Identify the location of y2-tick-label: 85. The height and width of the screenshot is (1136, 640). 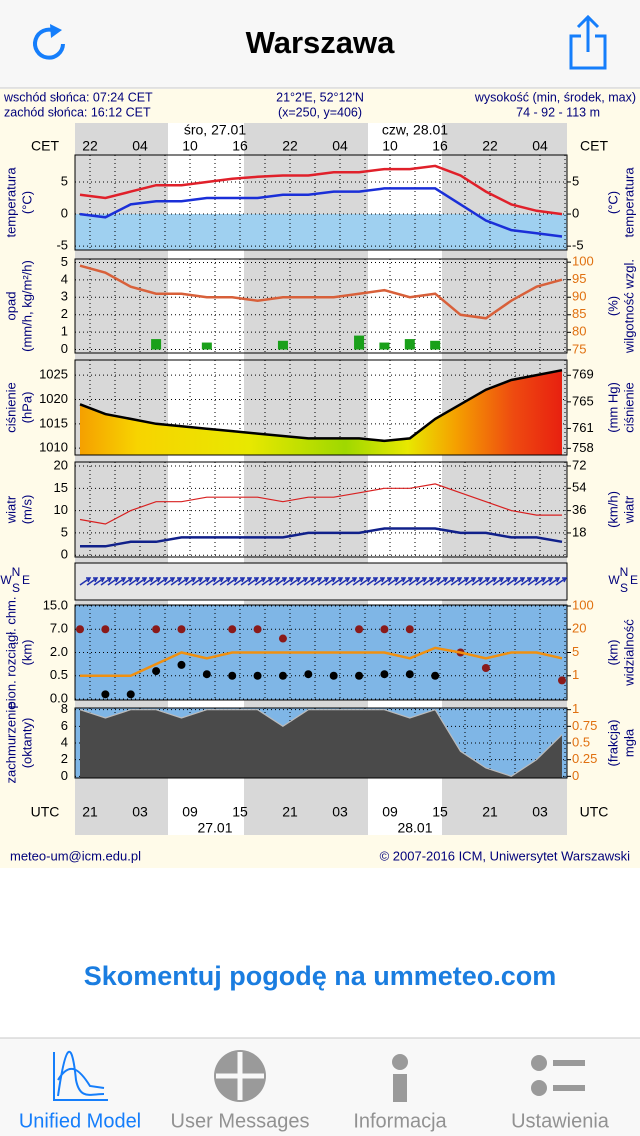
(579, 313).